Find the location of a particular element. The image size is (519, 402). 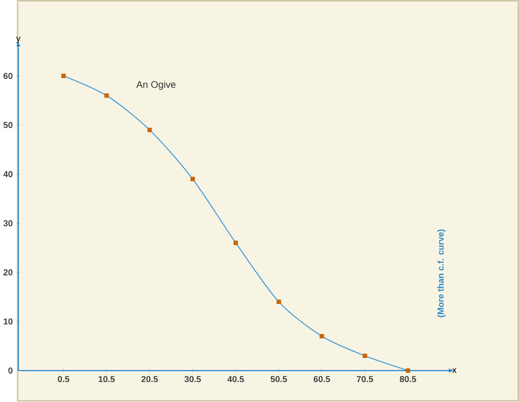

x-tick-label: 40.5 is located at coordinates (235, 379).